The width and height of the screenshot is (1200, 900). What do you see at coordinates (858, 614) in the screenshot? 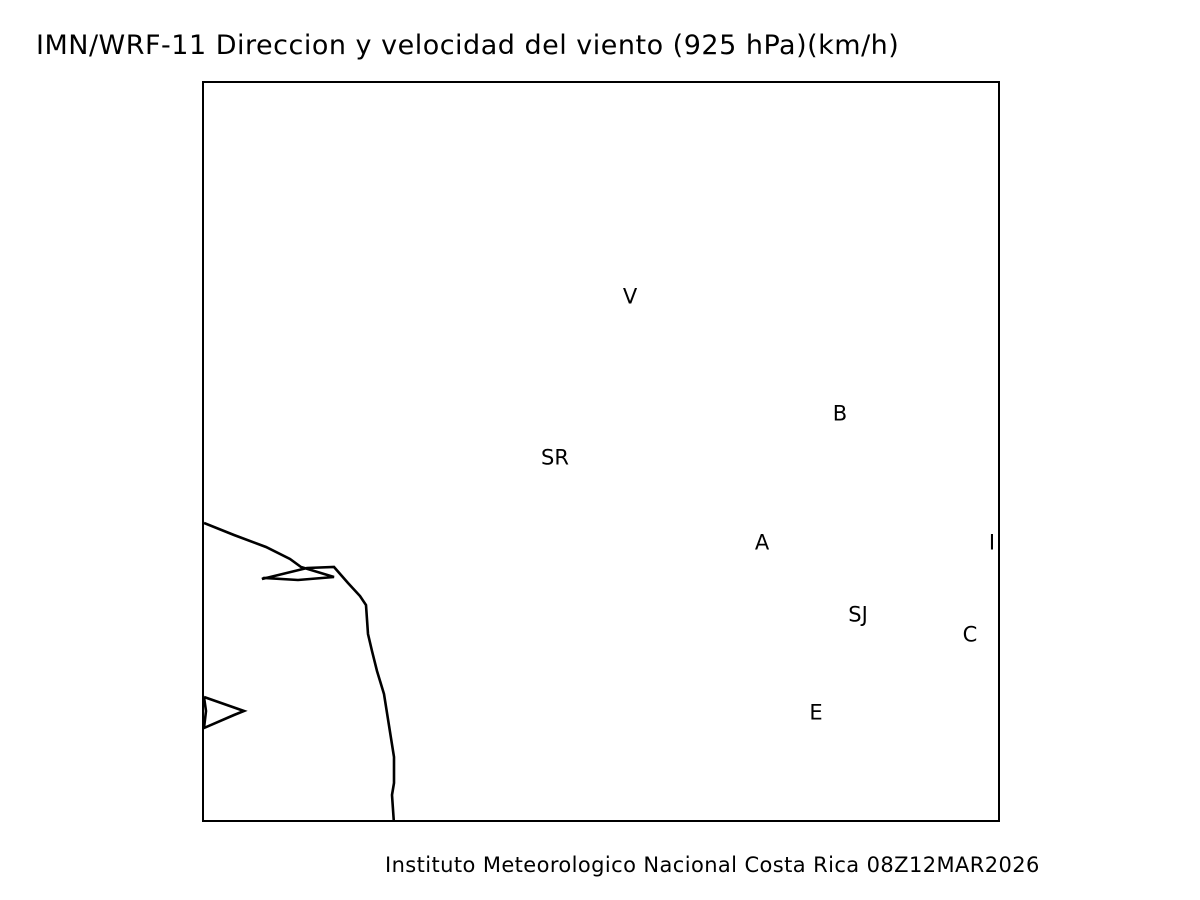
I see `station-label-sj: SJ` at bounding box center [858, 614].